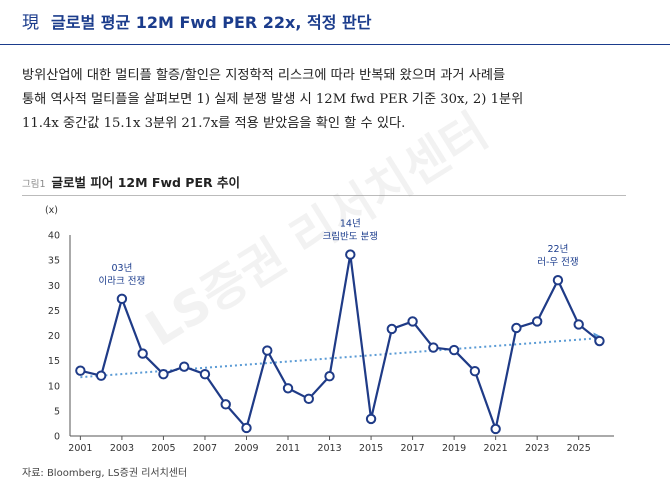 The width and height of the screenshot is (670, 491). I want to click on page-title: 글로벌 평균 12M Fwd PER 22x, 적정 판단, so click(211, 22).